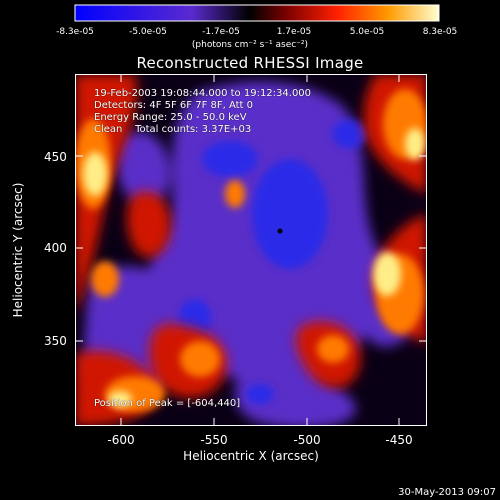 The height and width of the screenshot is (500, 500). Describe the element at coordinates (174, 105) in the screenshot. I see `detectors-text: Detectors: 4F 5F 6F 7F 8F, Att 0` at that location.